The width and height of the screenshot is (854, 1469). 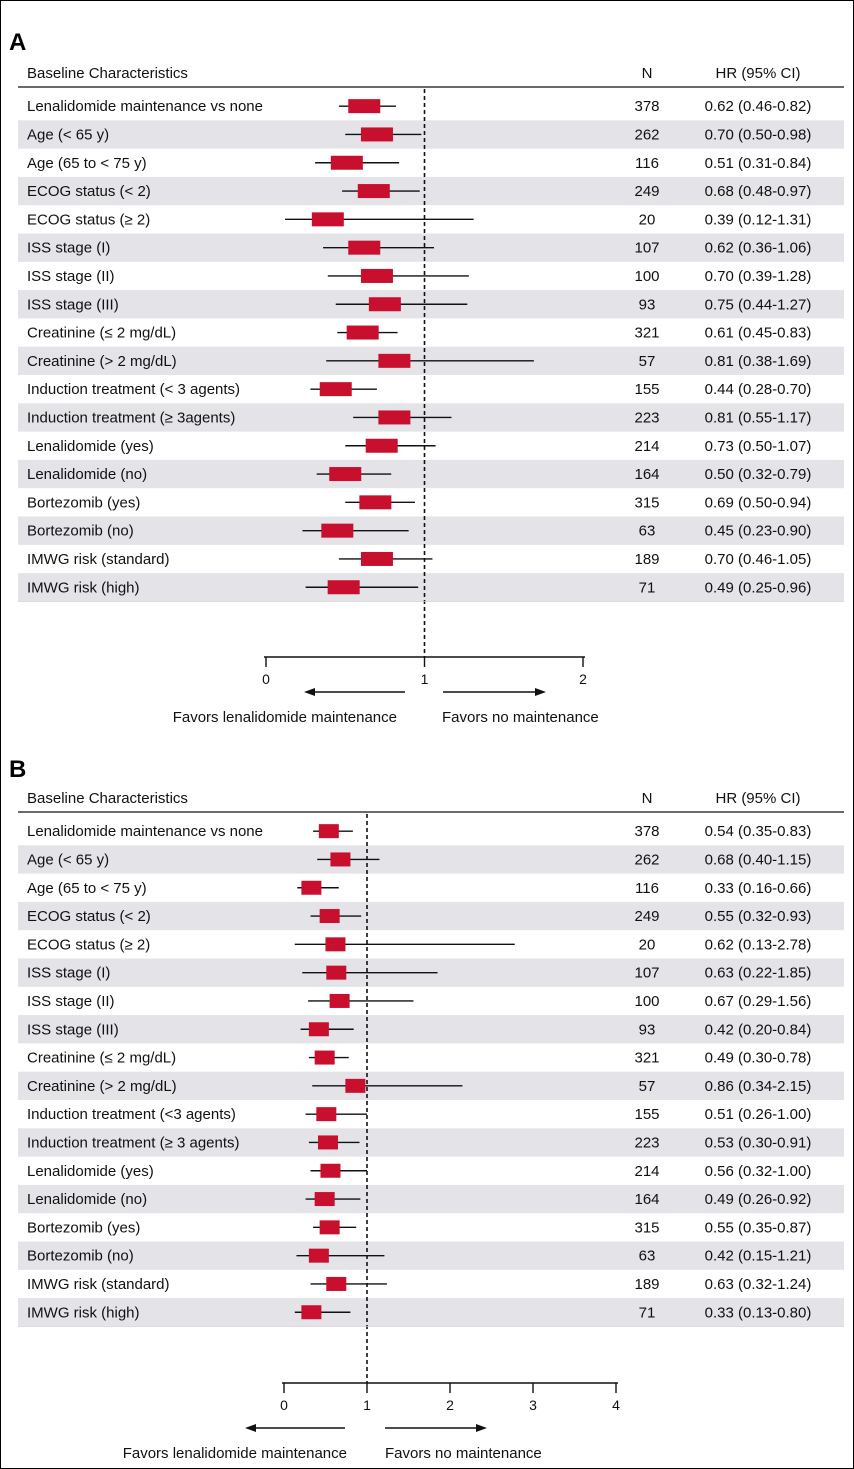 What do you see at coordinates (71, 1001) in the screenshot?
I see `row-label: ISS stage (II)` at bounding box center [71, 1001].